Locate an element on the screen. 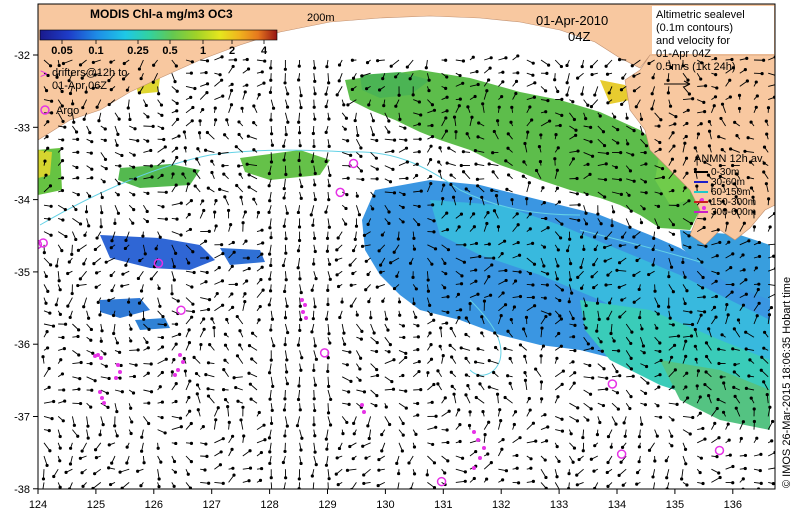 Image resolution: width=800 pixels, height=520 pixels. chl-patch-blue-sw is located at coordinates (125, 308).